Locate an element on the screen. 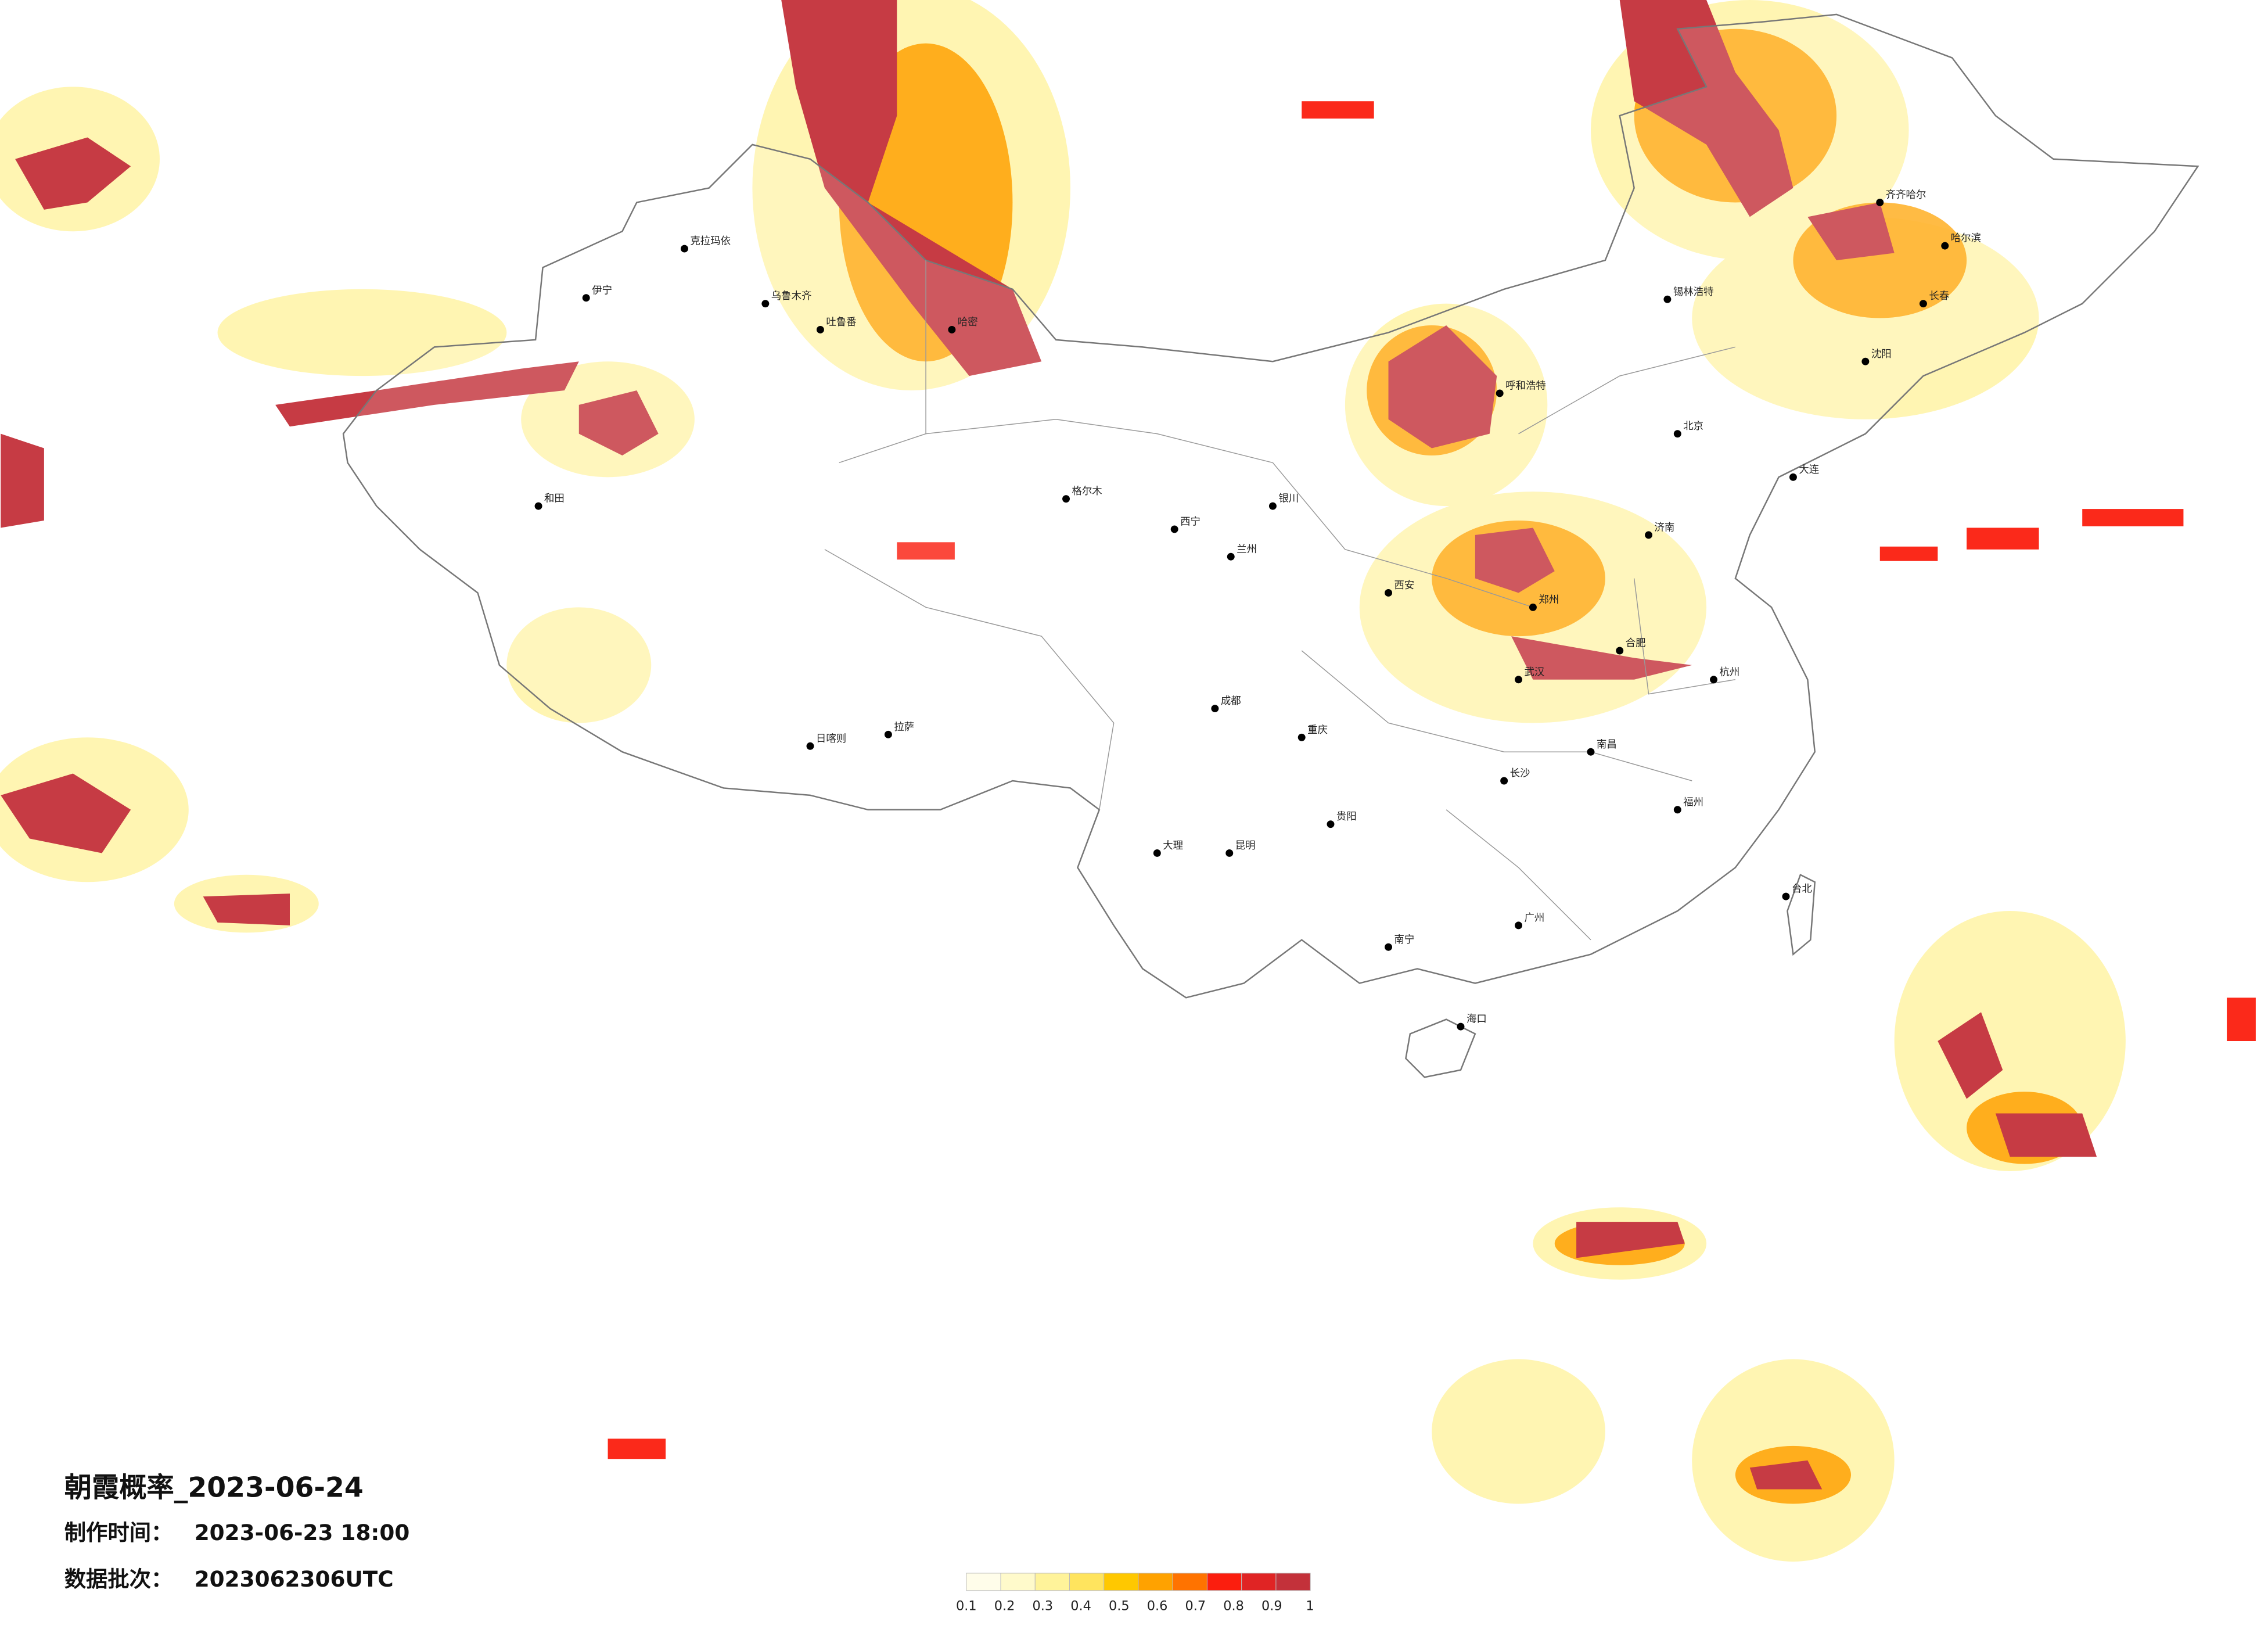  legend: 0.1 0.2 0.3 0.4 0.5 0.6 0.7 0.8 0.9 1 is located at coordinates (1135, 1593).